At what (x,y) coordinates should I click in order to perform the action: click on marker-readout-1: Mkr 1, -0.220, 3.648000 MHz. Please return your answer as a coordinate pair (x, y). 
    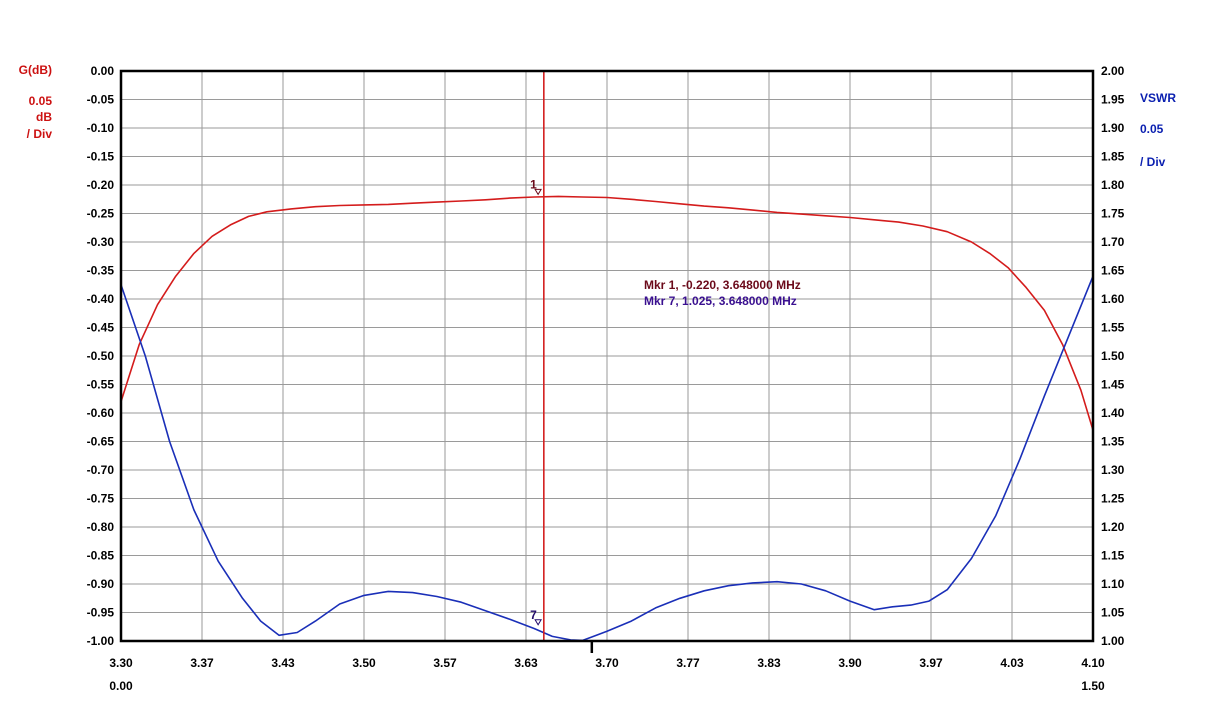
    Looking at the image, I should click on (722, 285).